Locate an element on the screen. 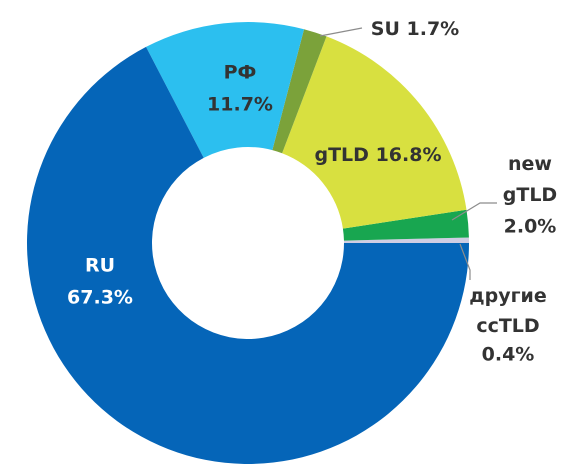  category-label: new gTLD is located at coordinates (530, 179).